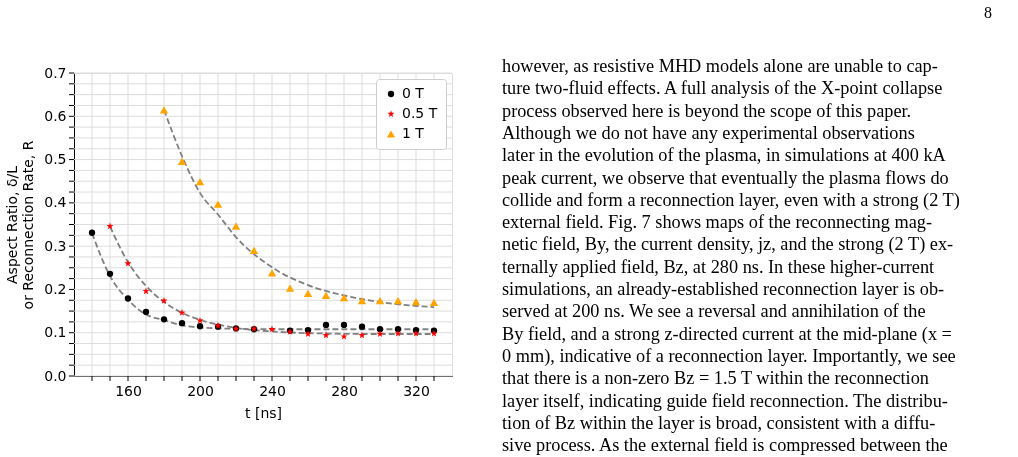 The width and height of the screenshot is (1018, 457). What do you see at coordinates (723, 289) in the screenshot?
I see `text: simulations, an already-established reconnection layer is ob-` at bounding box center [723, 289].